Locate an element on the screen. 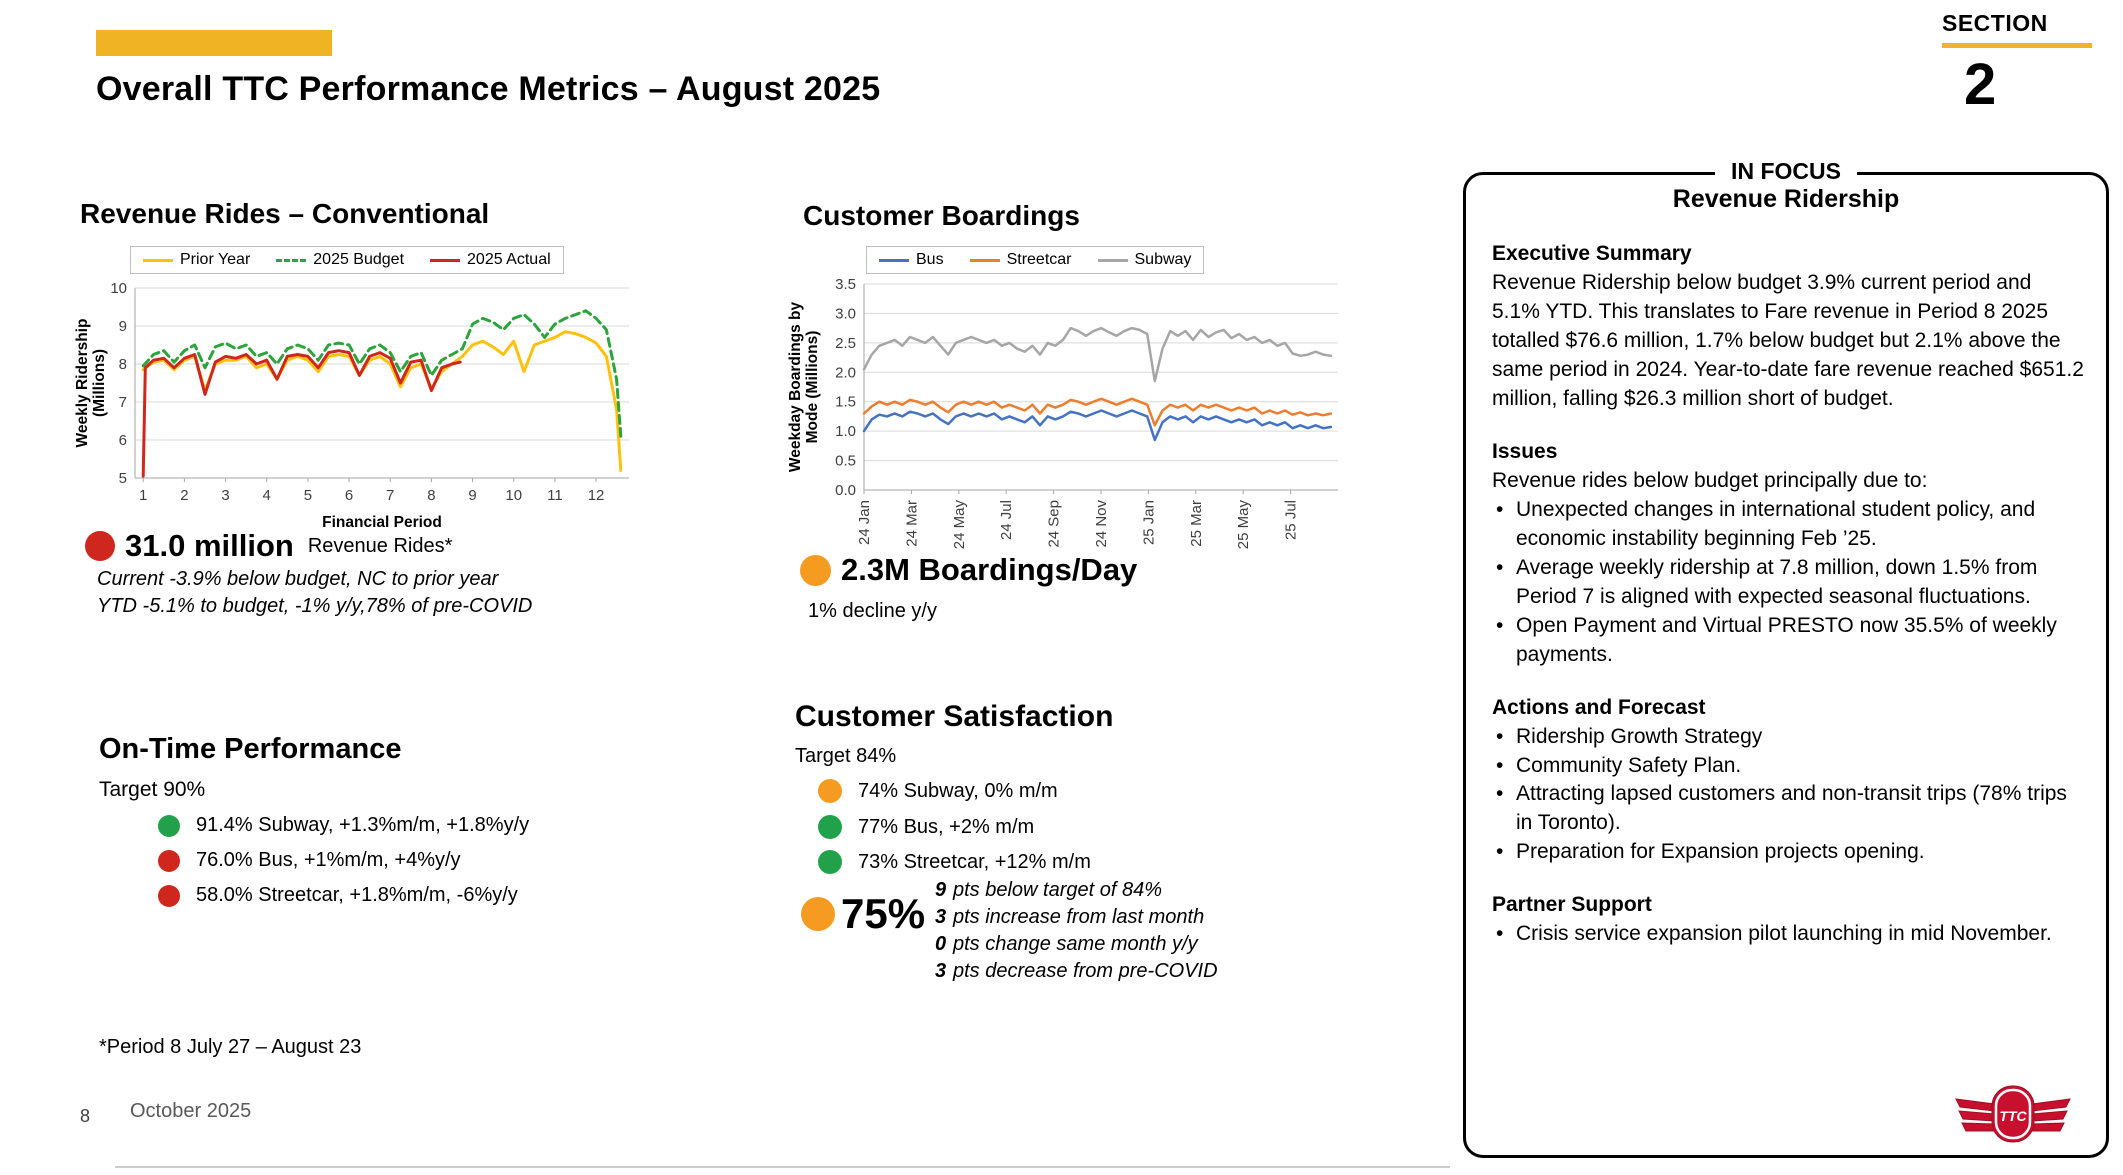 The image size is (2123, 1175). satisfaction-item: 73% Streetcar, +12% m/m is located at coordinates (954, 862).